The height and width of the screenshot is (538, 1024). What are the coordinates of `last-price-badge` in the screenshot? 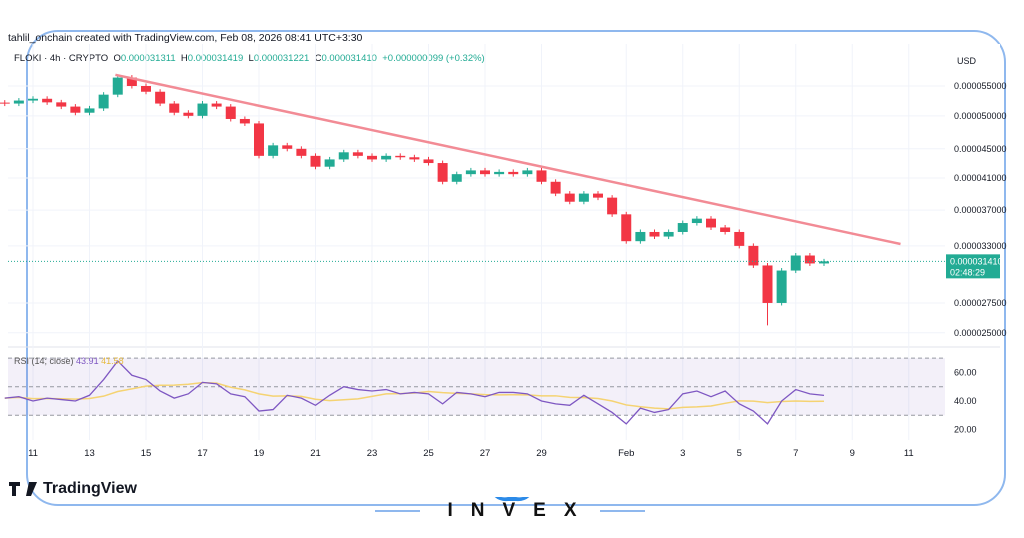 It's located at (973, 266).